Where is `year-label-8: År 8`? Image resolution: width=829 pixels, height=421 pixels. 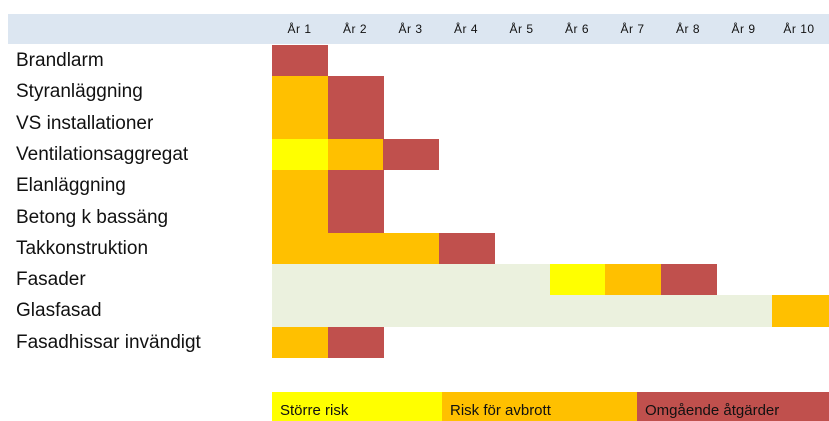 year-label-8: År 8 is located at coordinates (687, 29).